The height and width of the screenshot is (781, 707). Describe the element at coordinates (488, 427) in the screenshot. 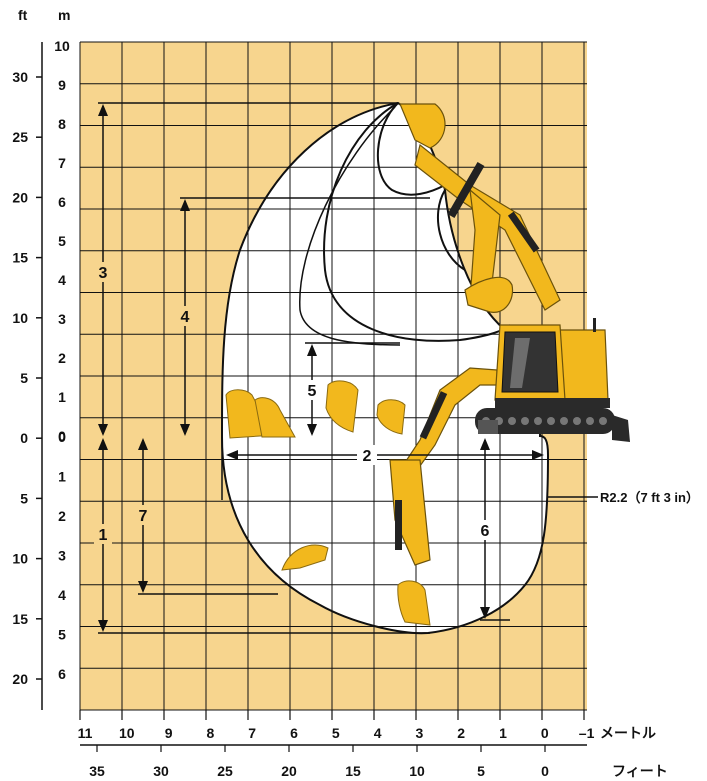

I see `swing-motor` at that location.